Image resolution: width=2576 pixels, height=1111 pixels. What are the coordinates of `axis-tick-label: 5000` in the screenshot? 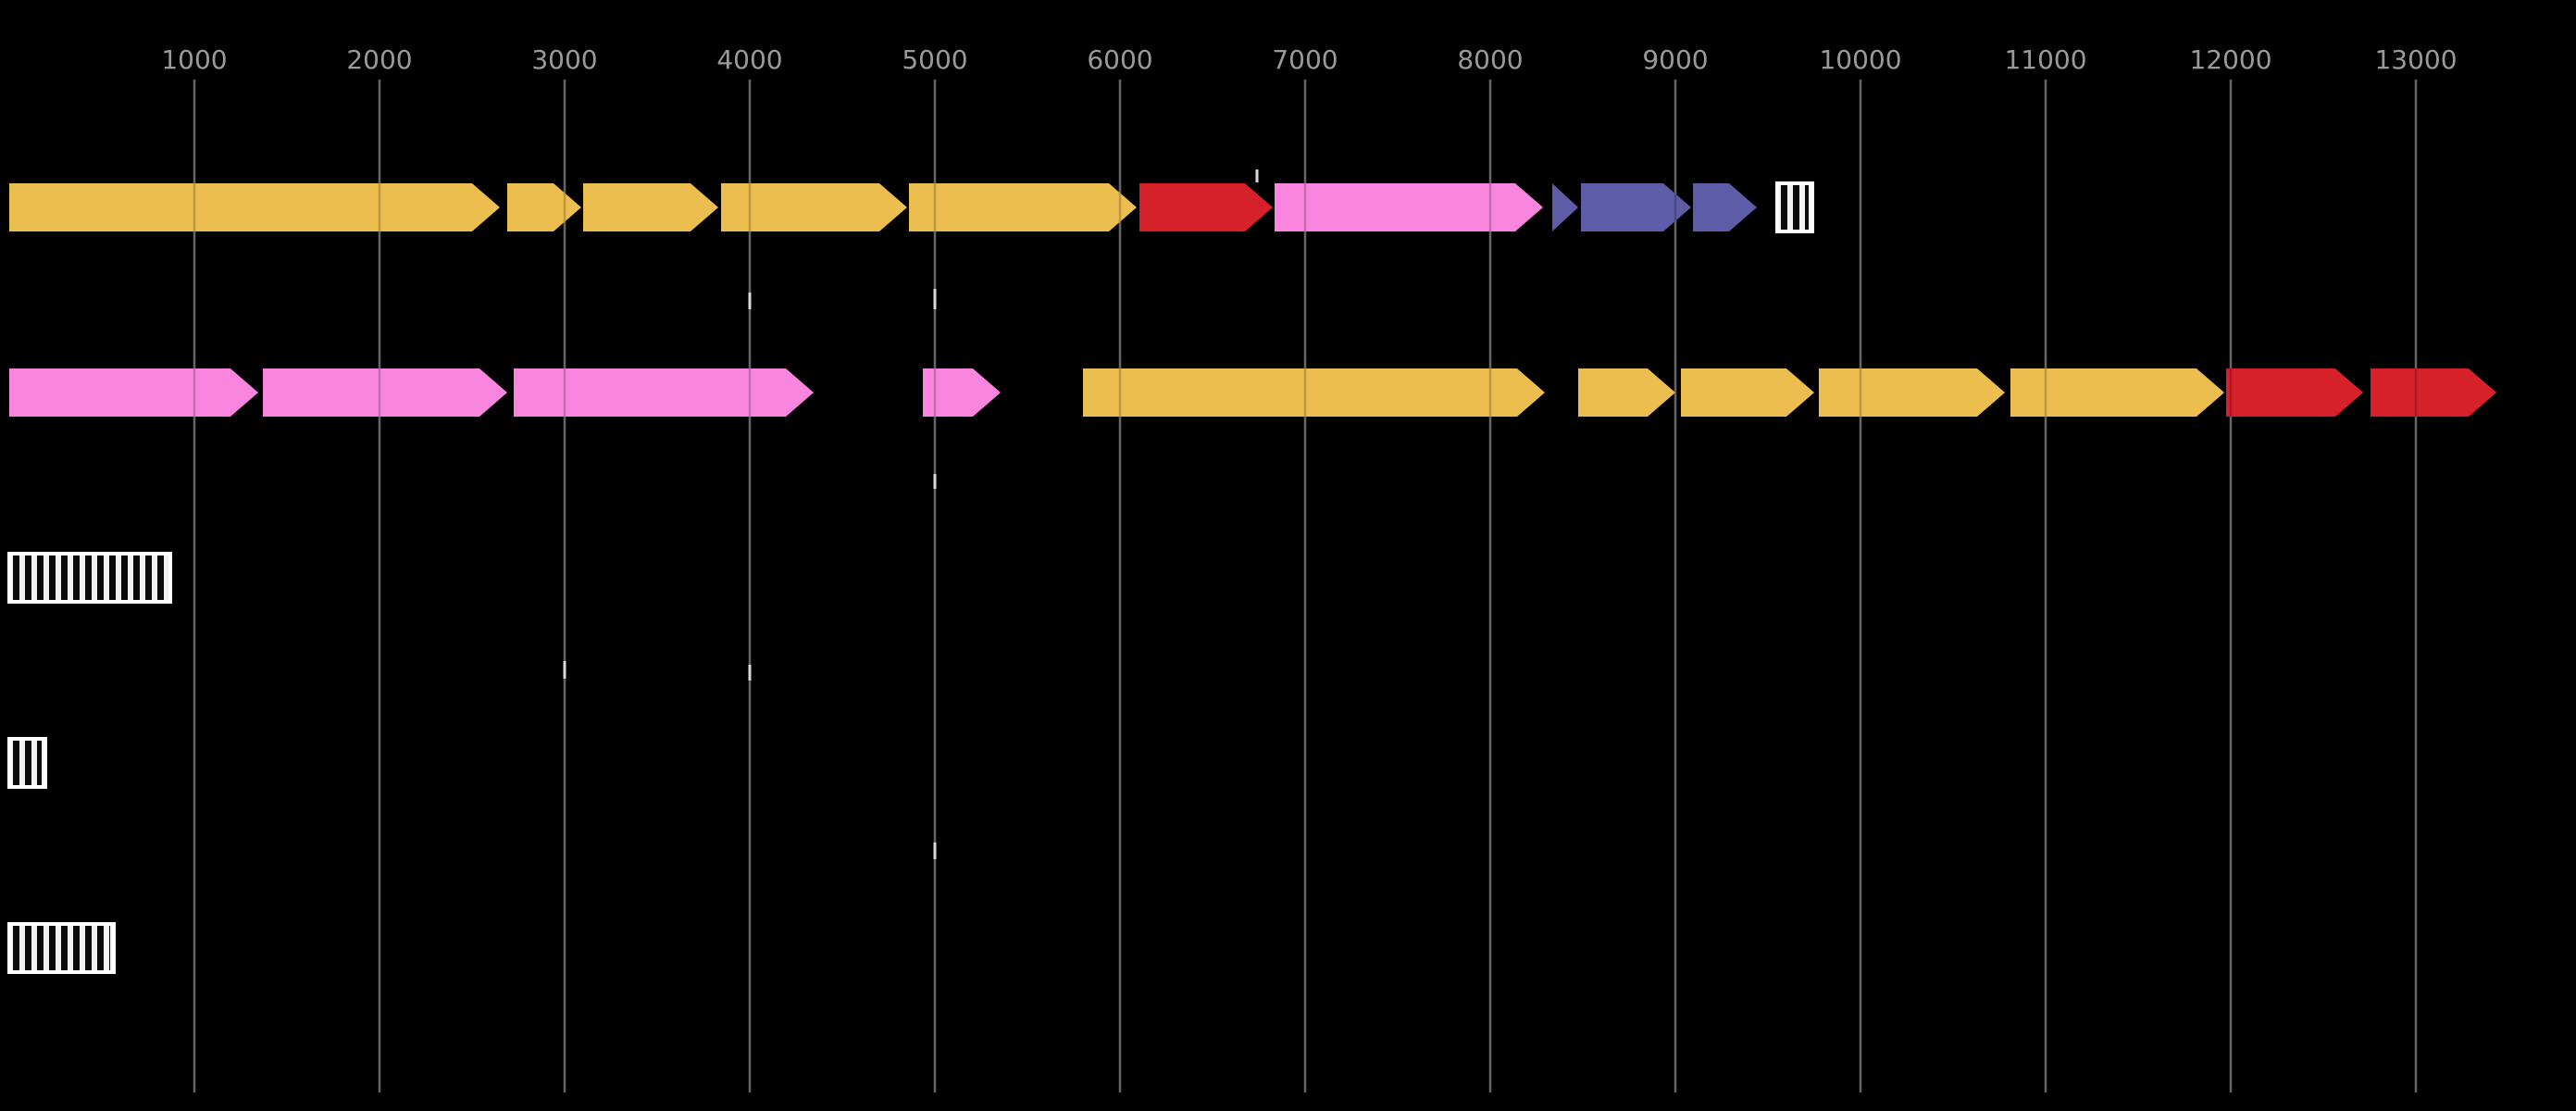 It's located at (934, 59).